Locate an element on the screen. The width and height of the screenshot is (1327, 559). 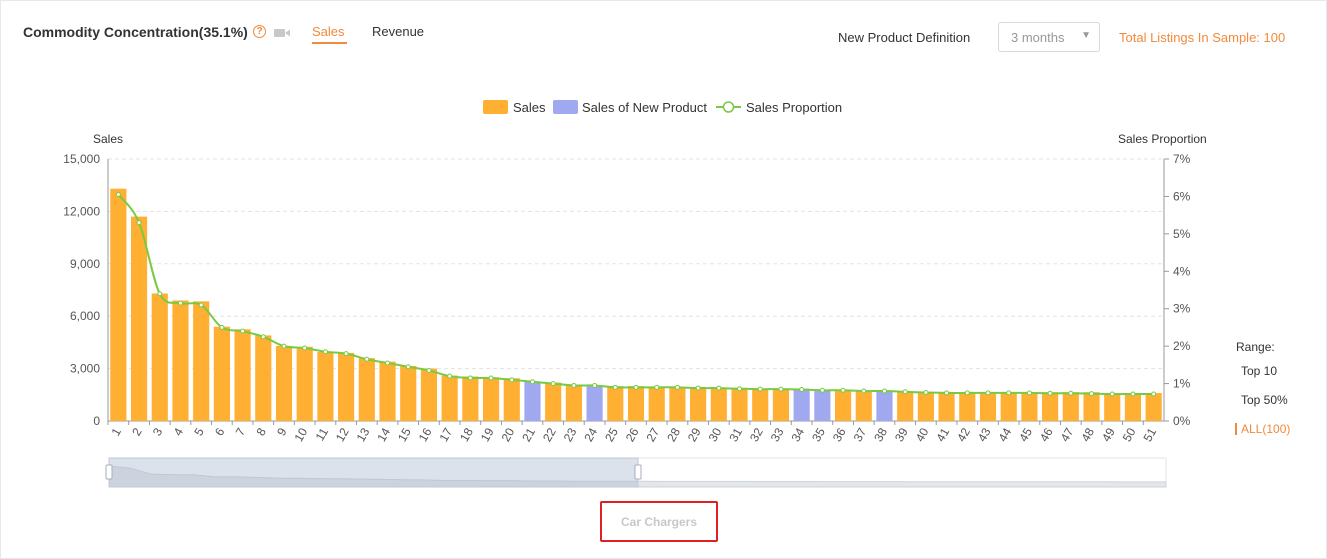
y2-tick-label: 4% is located at coordinates (1182, 271).